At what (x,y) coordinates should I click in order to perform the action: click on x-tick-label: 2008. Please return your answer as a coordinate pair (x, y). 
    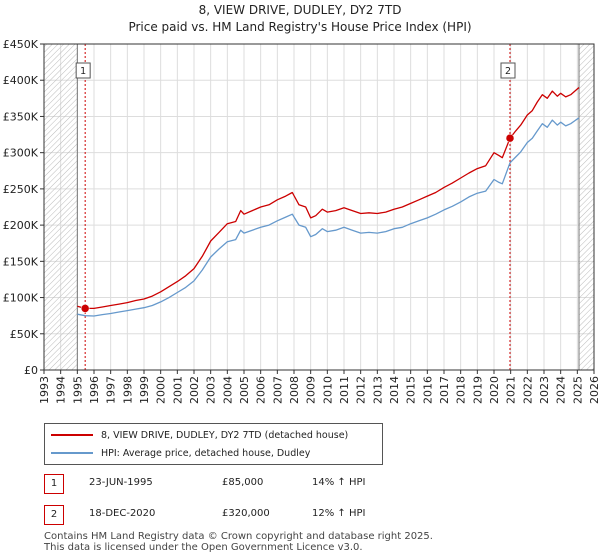
    Looking at the image, I should click on (294, 390).